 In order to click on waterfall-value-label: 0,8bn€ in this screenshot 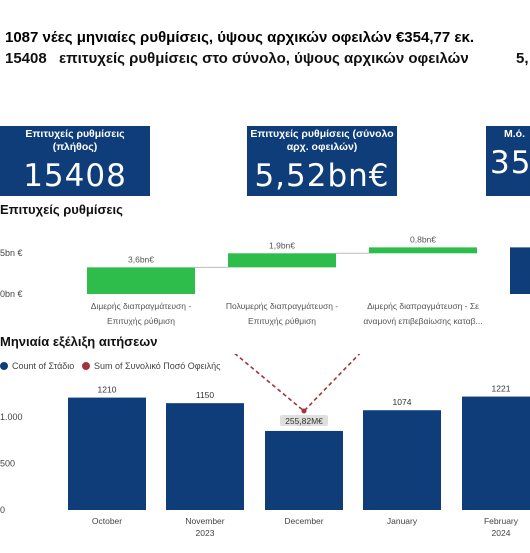, I will do `click(423, 239)`.